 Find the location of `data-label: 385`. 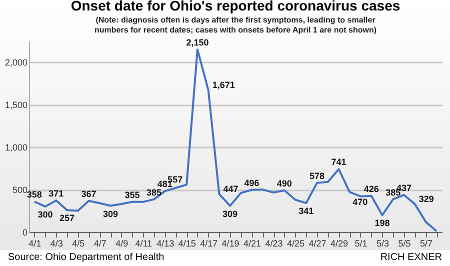

data-label: 385 is located at coordinates (154, 192).